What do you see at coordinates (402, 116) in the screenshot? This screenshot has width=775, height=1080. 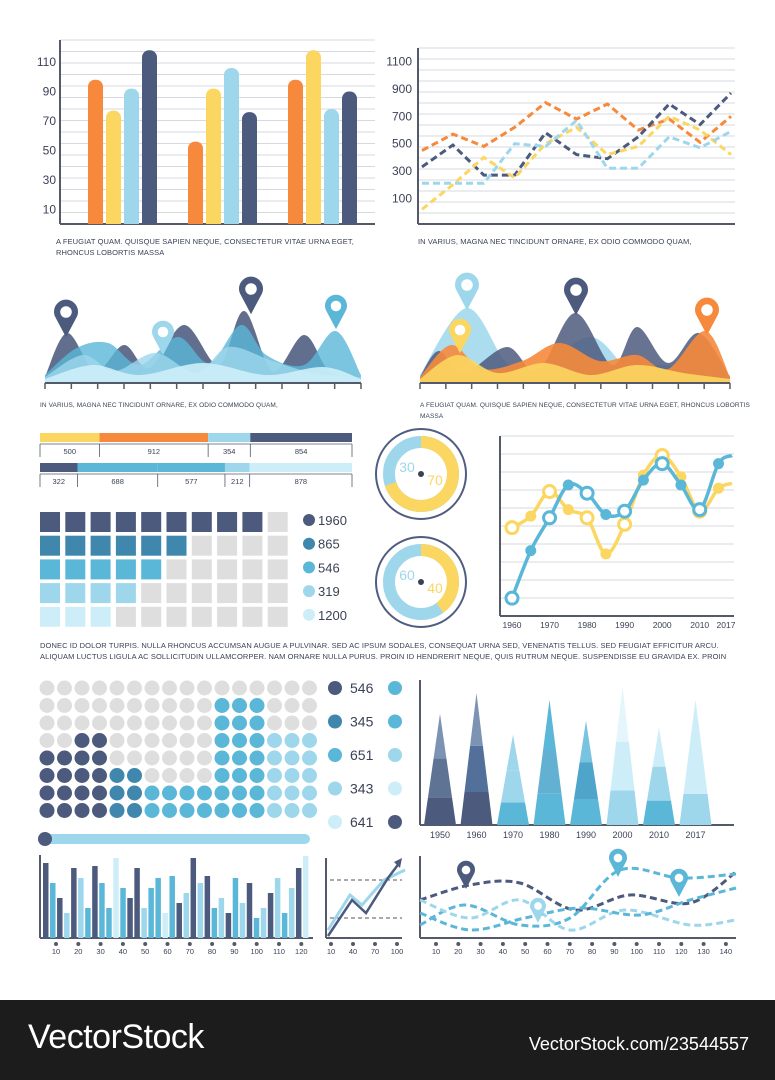 I see `y-tick-label: 700` at bounding box center [402, 116].